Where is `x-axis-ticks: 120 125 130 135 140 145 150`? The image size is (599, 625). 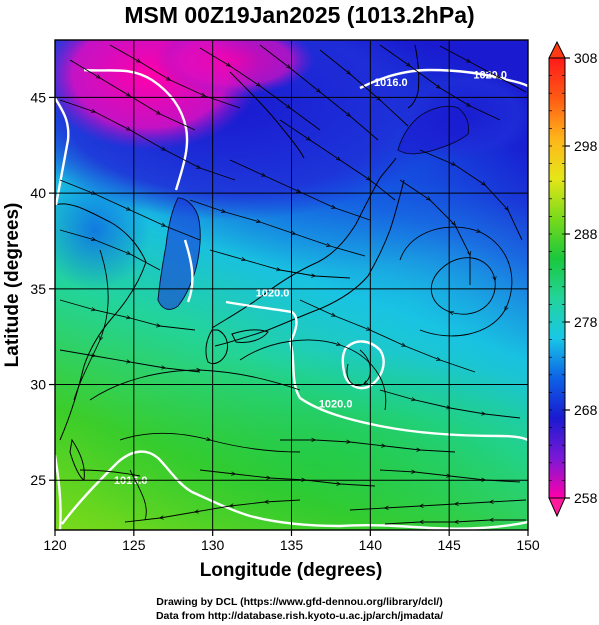
x-axis-ticks: 120 125 130 135 140 145 150 is located at coordinates (291, 541).